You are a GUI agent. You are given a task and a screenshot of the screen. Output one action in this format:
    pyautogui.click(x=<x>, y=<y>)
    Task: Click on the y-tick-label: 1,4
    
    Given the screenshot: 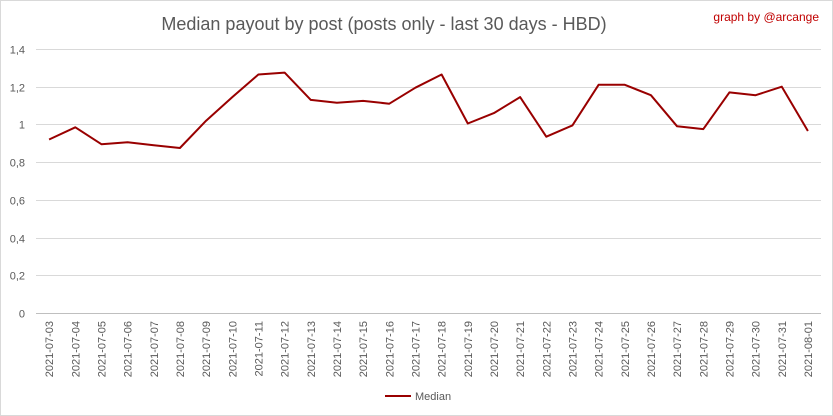 What is the action you would take?
    pyautogui.click(x=17, y=51)
    